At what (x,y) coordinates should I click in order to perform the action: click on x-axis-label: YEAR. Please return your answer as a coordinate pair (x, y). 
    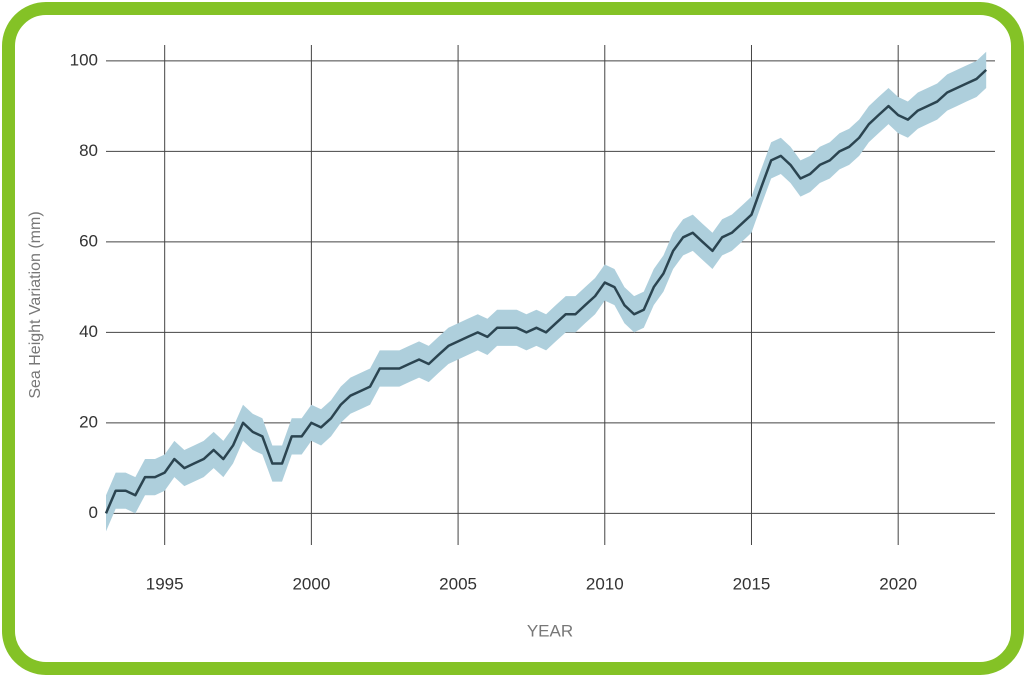
    Looking at the image, I should click on (550, 630).